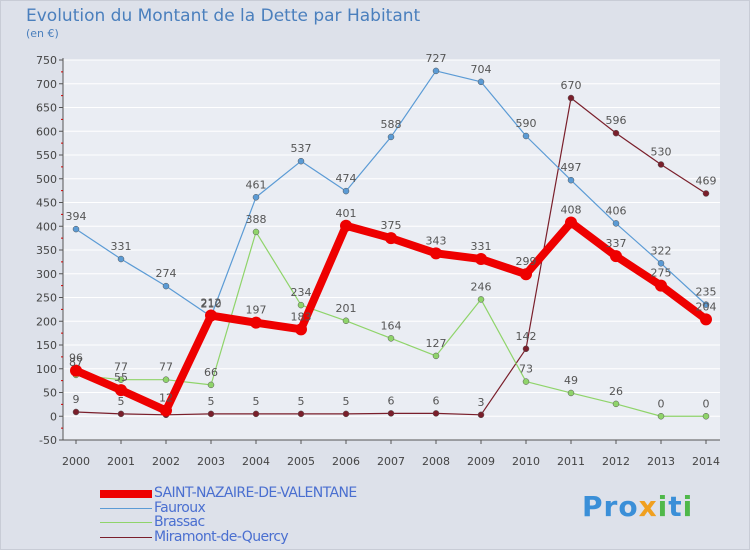 This screenshot has width=750, height=550. I want to click on legend-label: Brassac, so click(179, 522).